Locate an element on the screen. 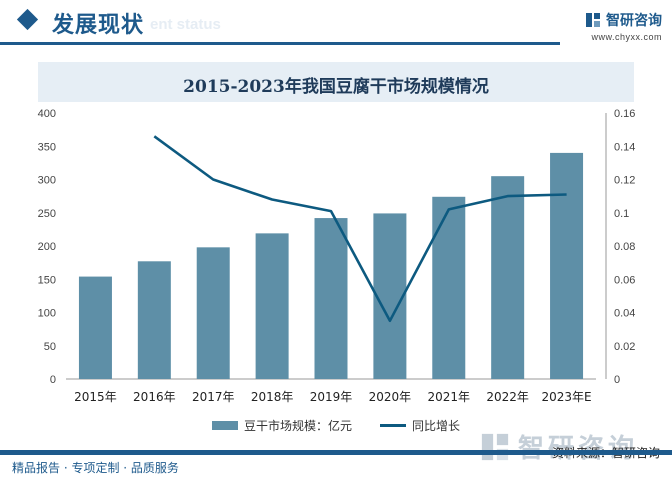 This screenshot has width=672, height=493. x-tick-label: 2020年 is located at coordinates (390, 397).